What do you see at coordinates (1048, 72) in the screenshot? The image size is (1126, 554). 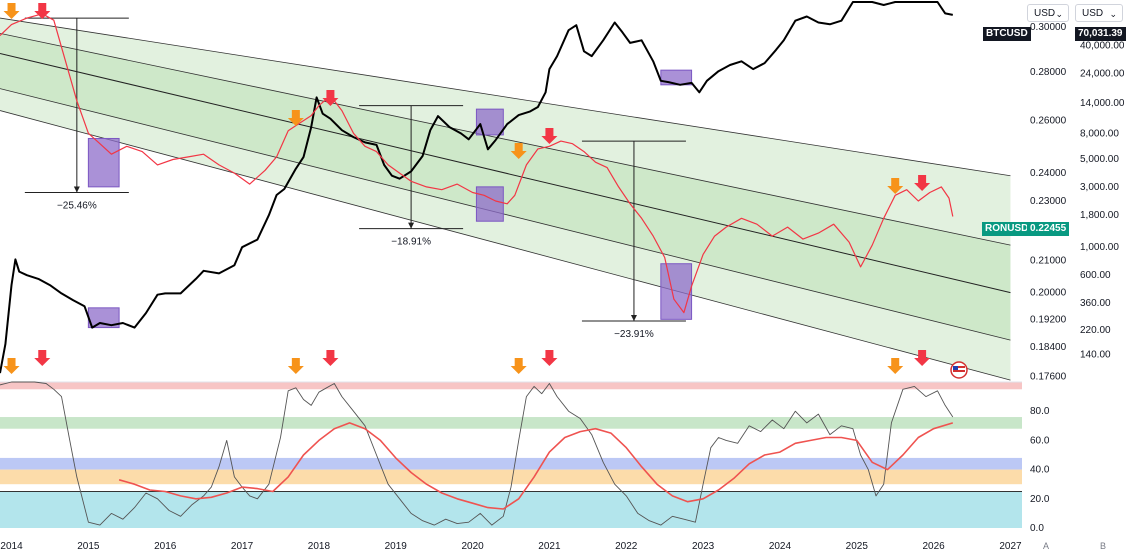 I see `ron-tick-1: 0.28000` at bounding box center [1048, 72].